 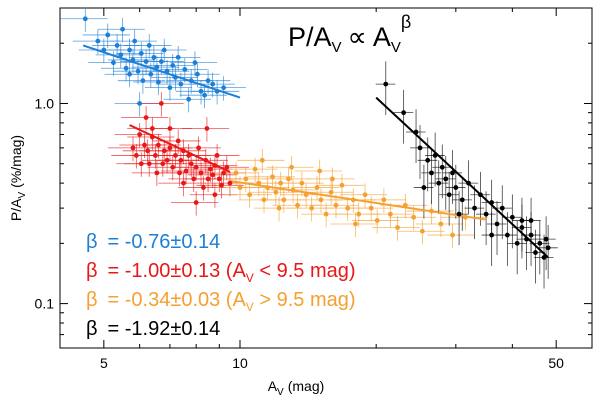 I want to click on x-tick-label: 10, so click(x=240, y=363).